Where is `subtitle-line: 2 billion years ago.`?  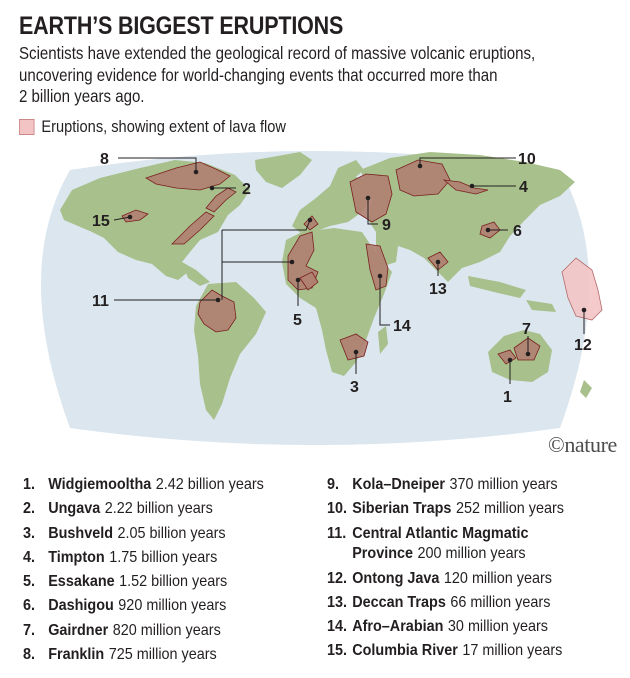 subtitle-line: 2 billion years ago. is located at coordinates (82, 96).